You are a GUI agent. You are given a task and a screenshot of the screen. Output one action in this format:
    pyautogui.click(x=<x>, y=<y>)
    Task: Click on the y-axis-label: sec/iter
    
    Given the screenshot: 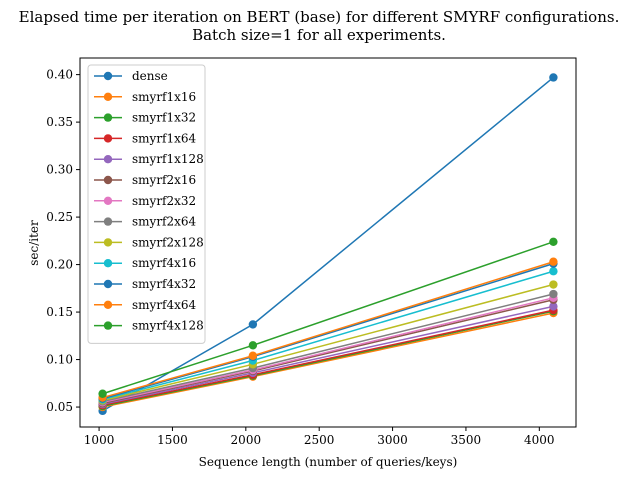 What is the action you would take?
    pyautogui.click(x=34, y=243)
    